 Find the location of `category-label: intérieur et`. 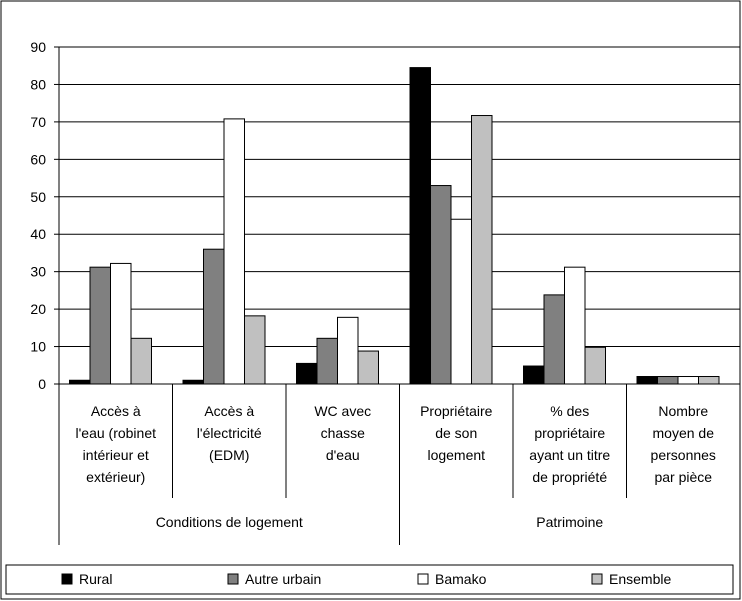

category-label: intérieur et is located at coordinates (116, 455).